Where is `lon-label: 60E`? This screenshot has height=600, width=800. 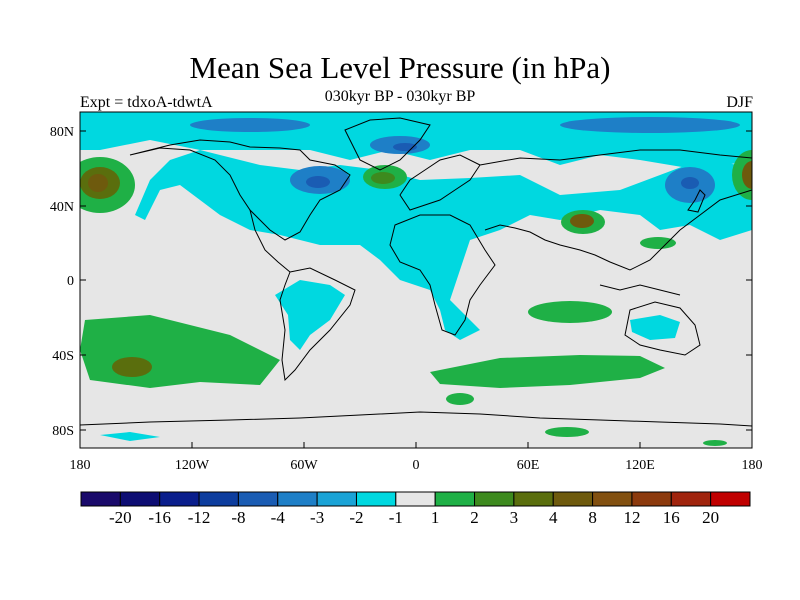
lon-label: 60E is located at coordinates (528, 465).